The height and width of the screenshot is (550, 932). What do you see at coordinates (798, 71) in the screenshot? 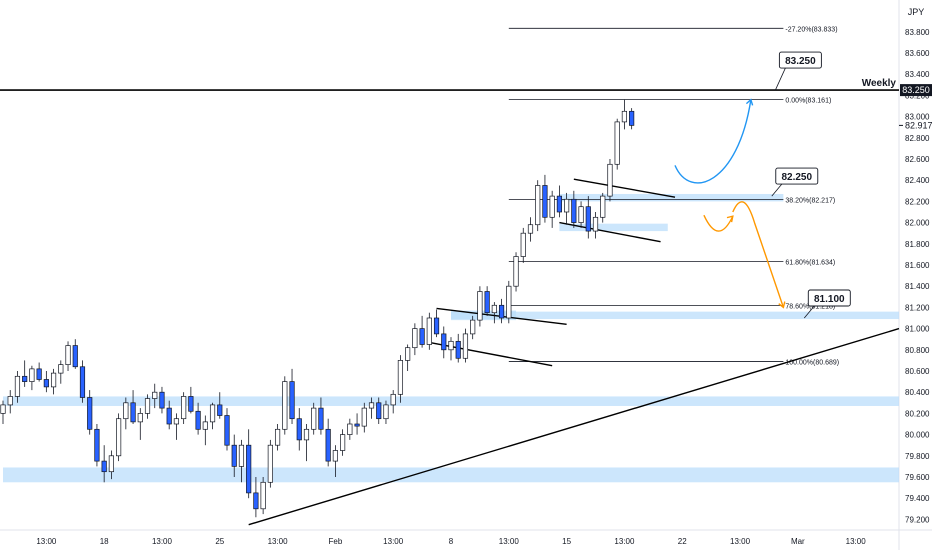
I see `level-callout: 83.250` at bounding box center [798, 71].